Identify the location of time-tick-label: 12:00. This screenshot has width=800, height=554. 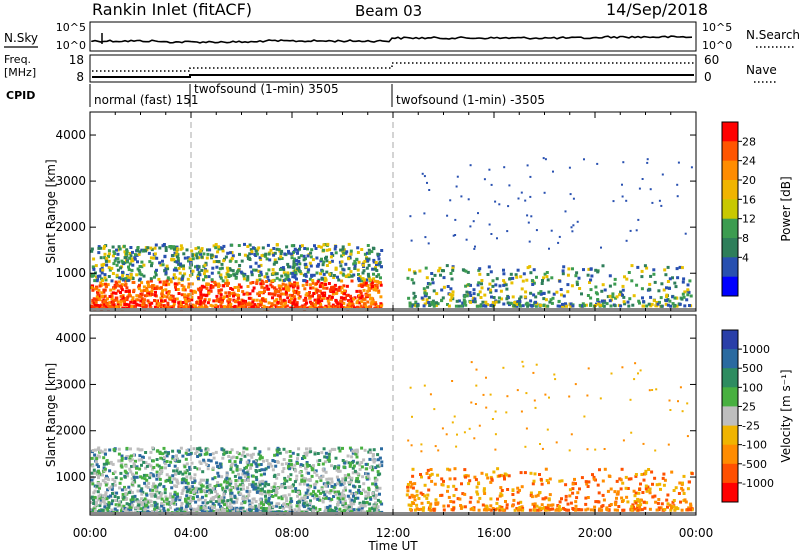
(393, 533).